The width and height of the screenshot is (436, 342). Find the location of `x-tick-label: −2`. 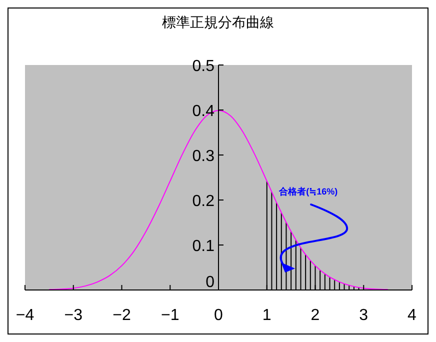

x-tick-label: −2 is located at coordinates (121, 315).